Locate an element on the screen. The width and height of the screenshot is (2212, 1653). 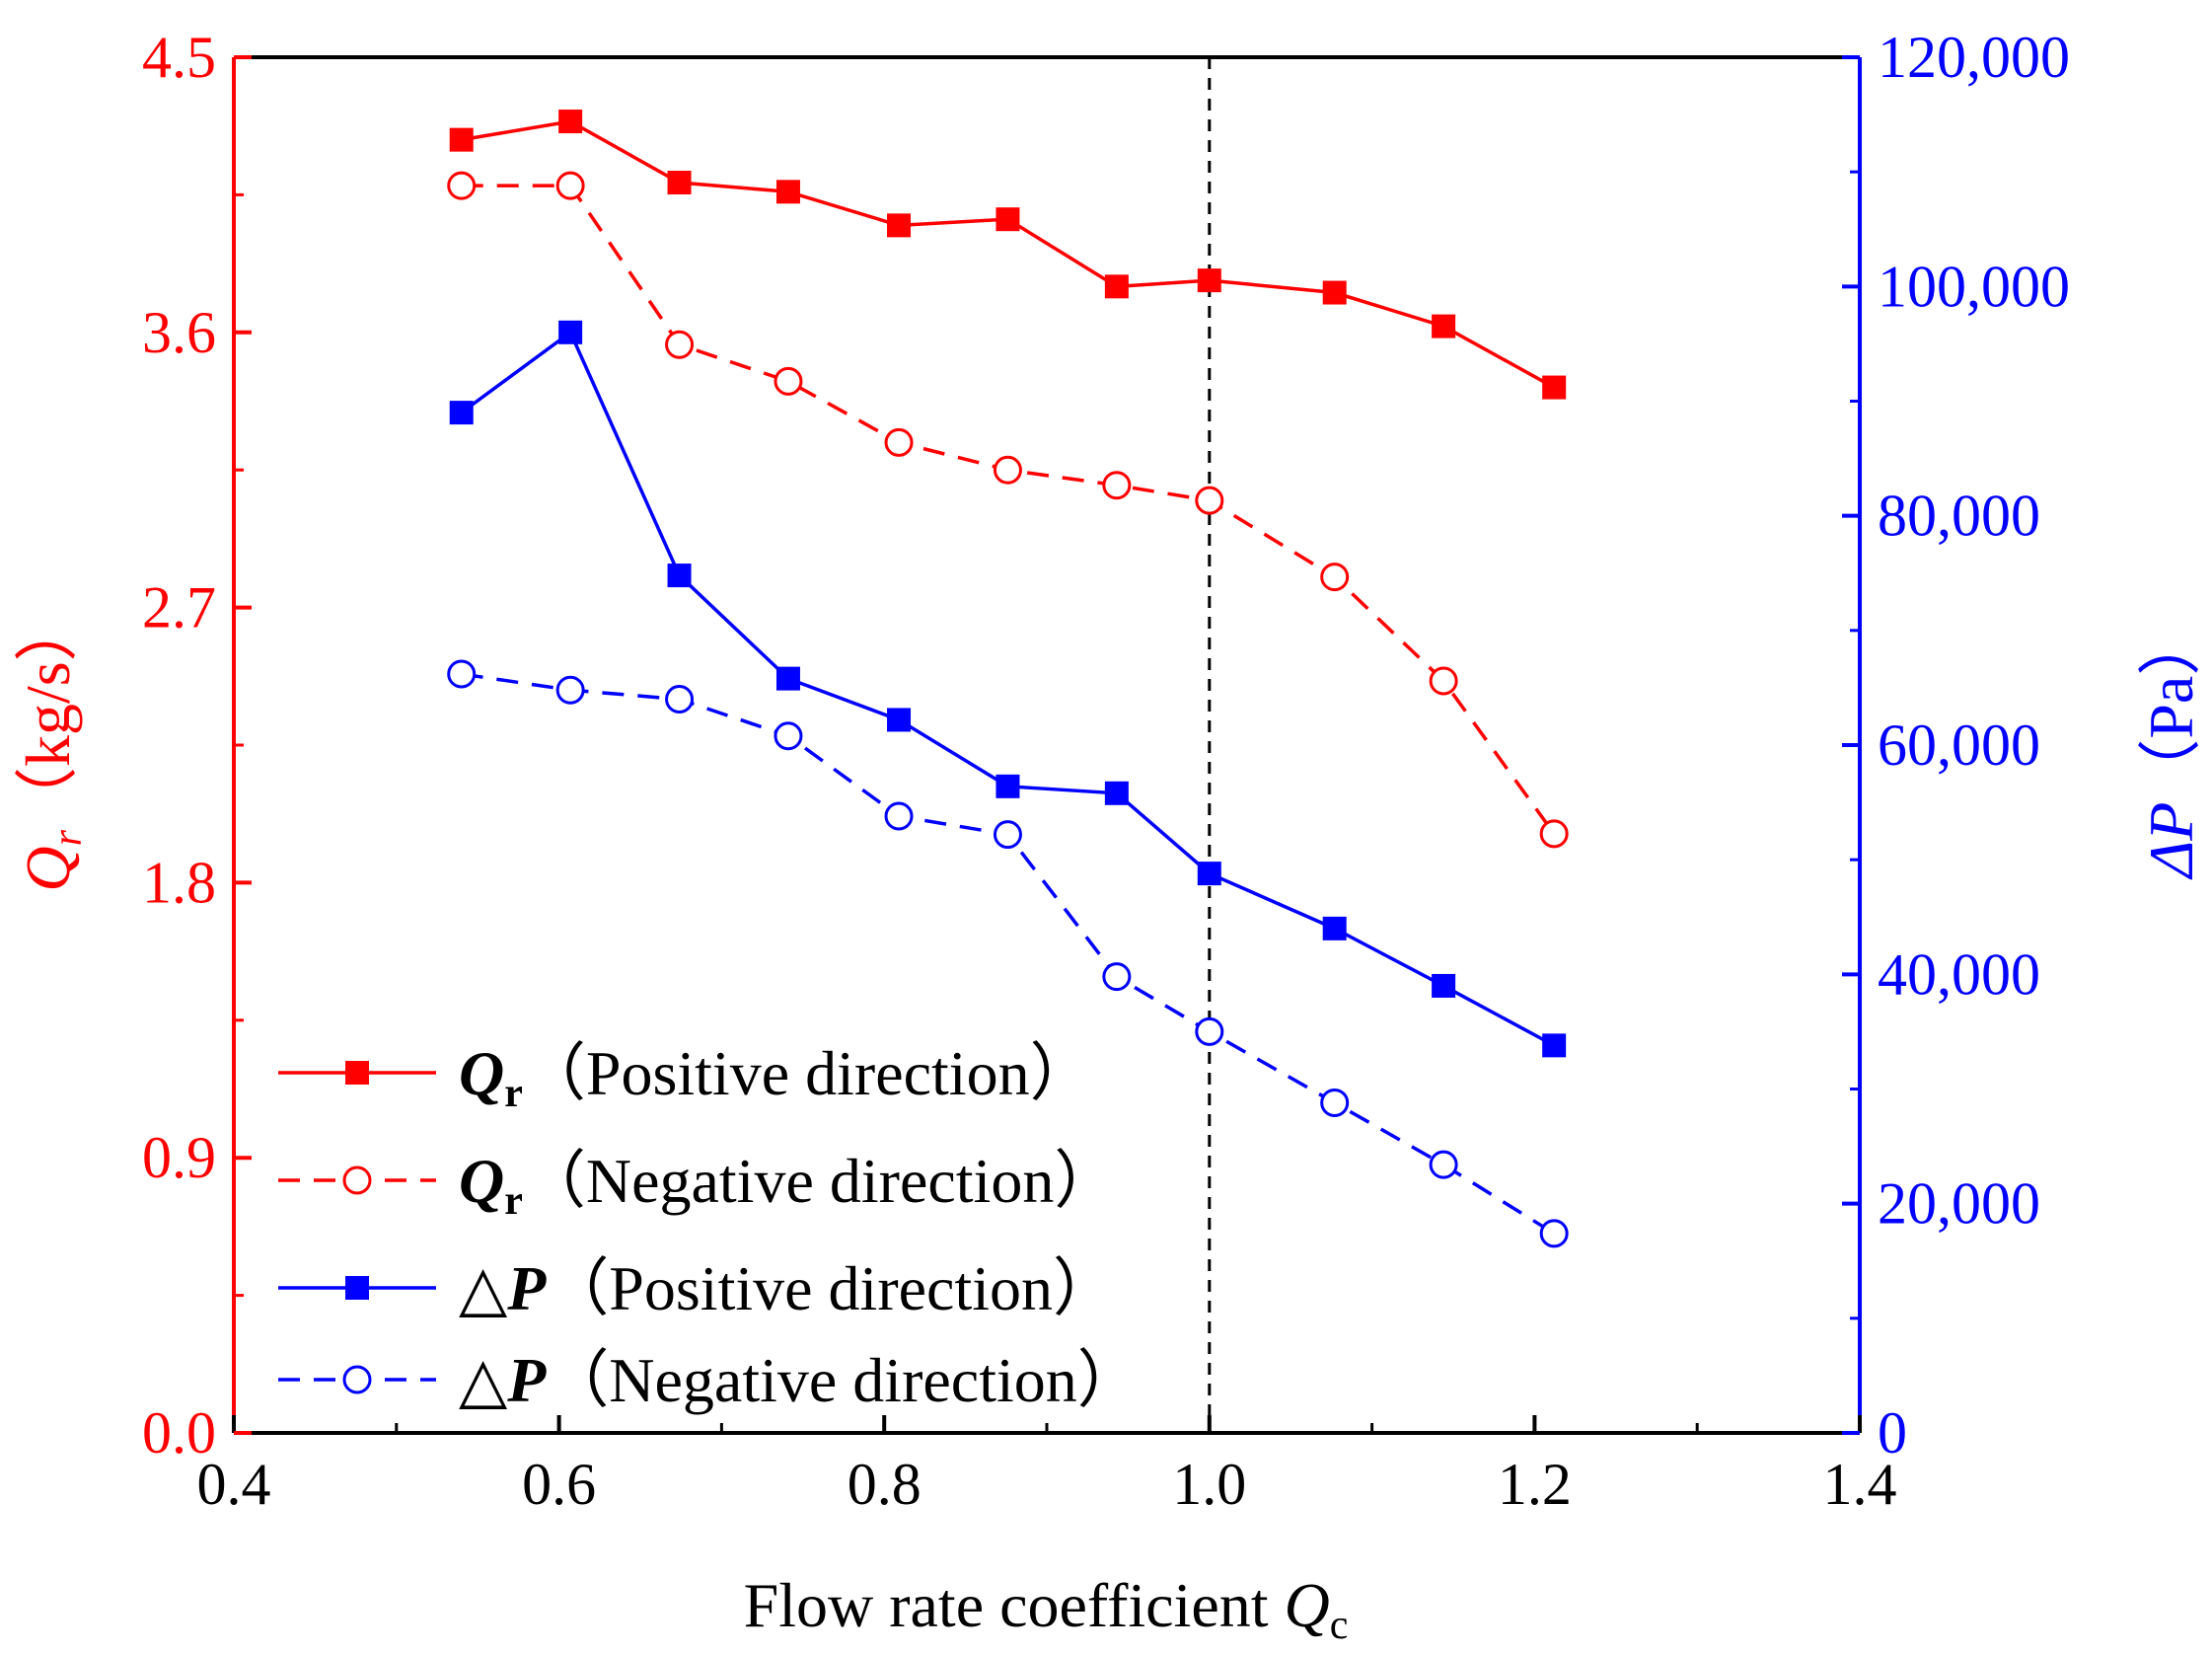
legend-item-1-sub: r is located at coordinates (513, 1201).